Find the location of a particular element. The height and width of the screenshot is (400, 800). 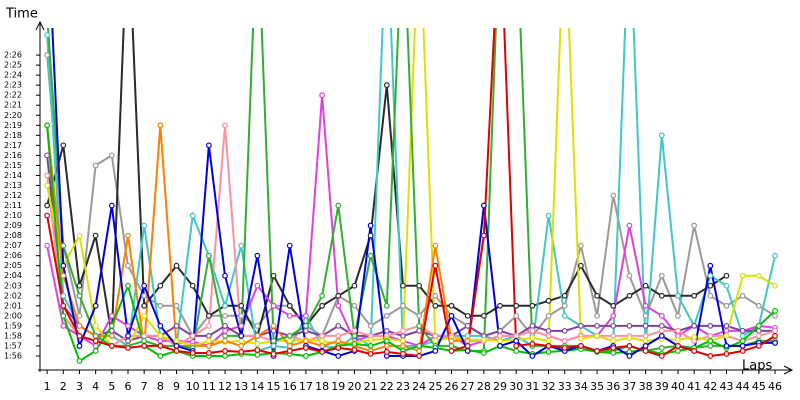

y-tick-label: 2:19 is located at coordinates (13, 125).